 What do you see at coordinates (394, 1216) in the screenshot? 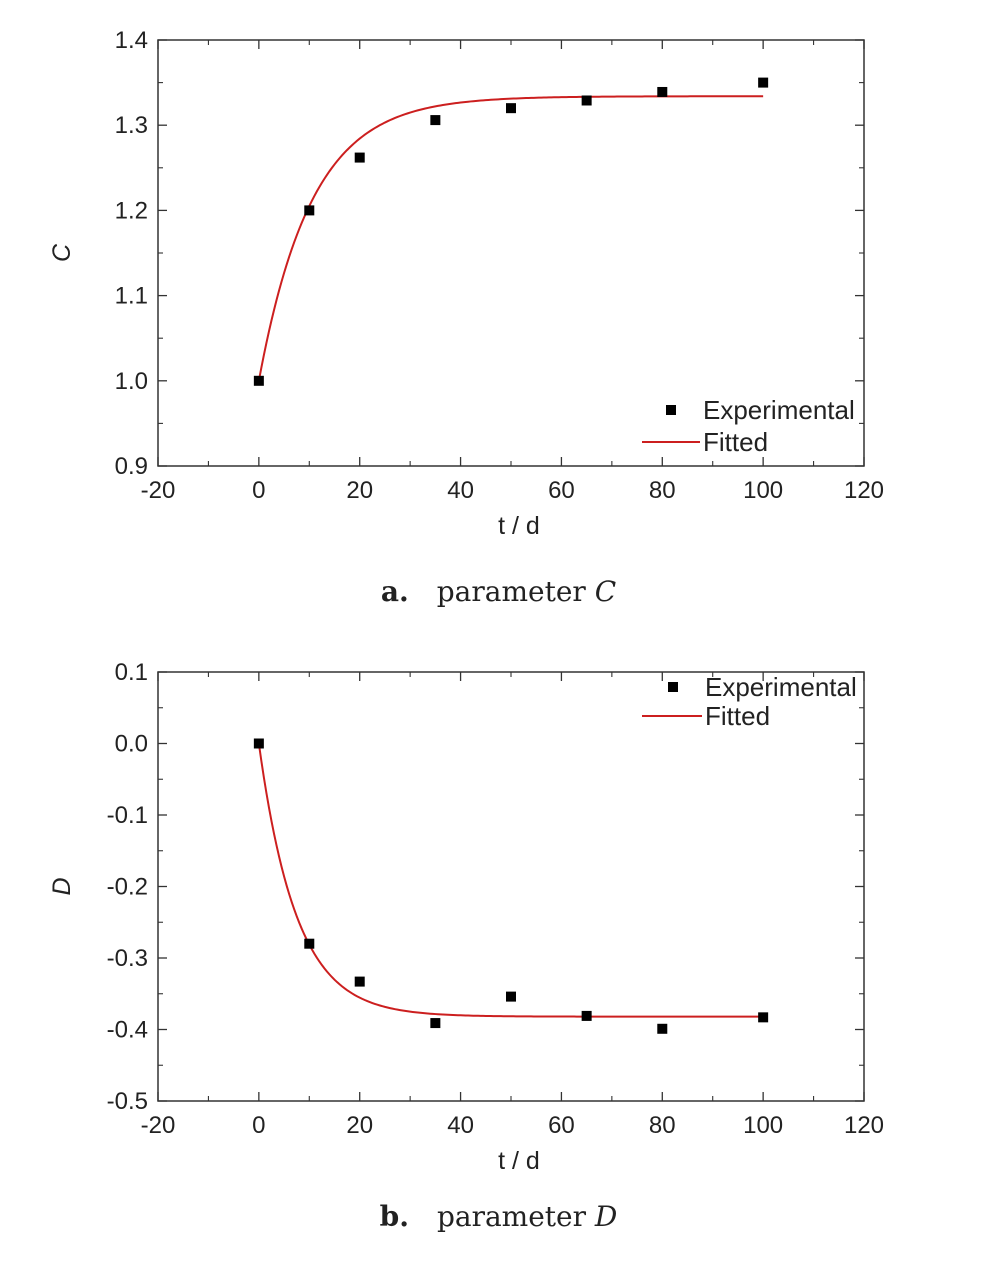
I see `caption-d-letter: b.` at bounding box center [394, 1216].